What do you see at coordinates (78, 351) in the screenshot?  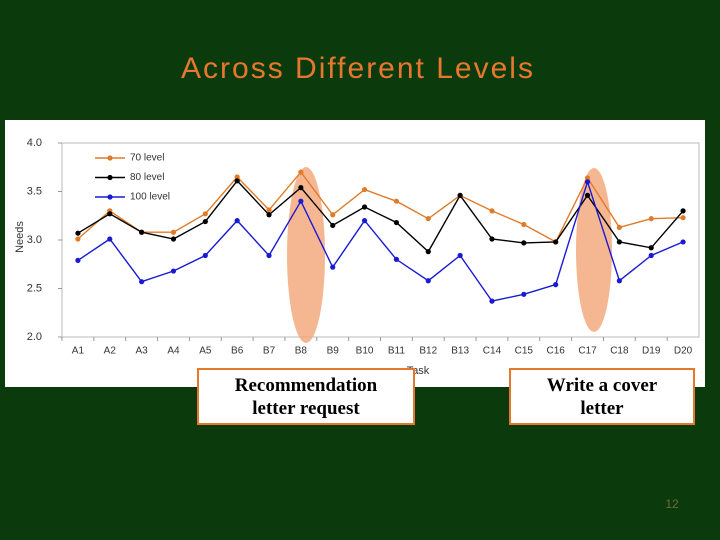 I see `x-tick-label: A1` at bounding box center [78, 351].